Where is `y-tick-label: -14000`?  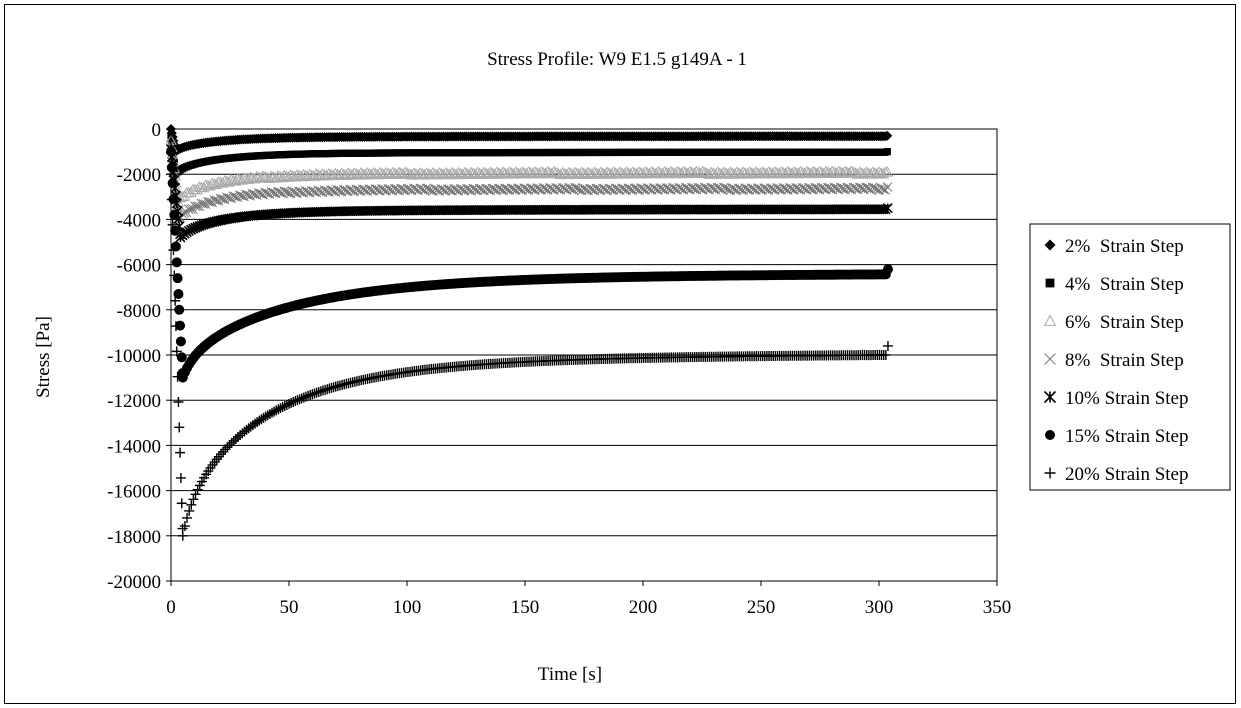
y-tick-label: -14000 is located at coordinates (134, 446).